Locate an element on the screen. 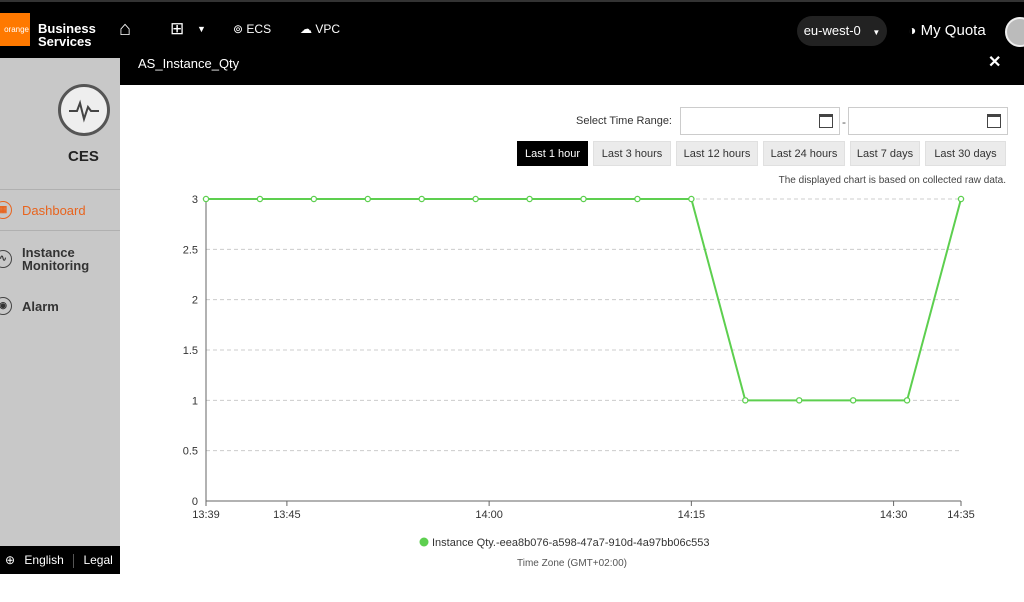 The image size is (1024, 602). dashboard-icon: ▦ is located at coordinates (6, 210).